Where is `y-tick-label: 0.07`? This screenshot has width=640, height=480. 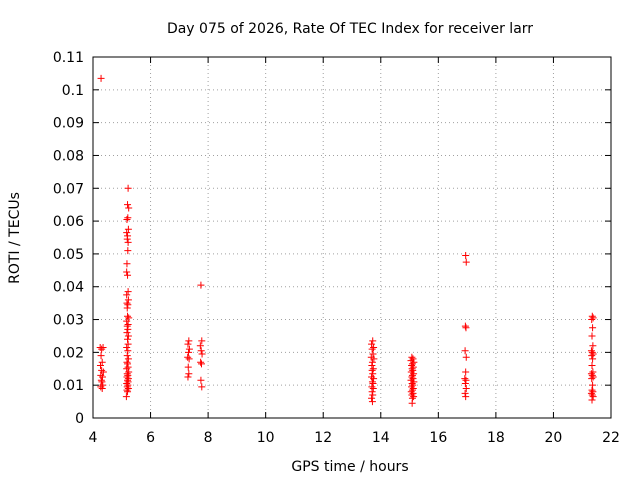
y-tick-label: 0.07 is located at coordinates (68, 189).